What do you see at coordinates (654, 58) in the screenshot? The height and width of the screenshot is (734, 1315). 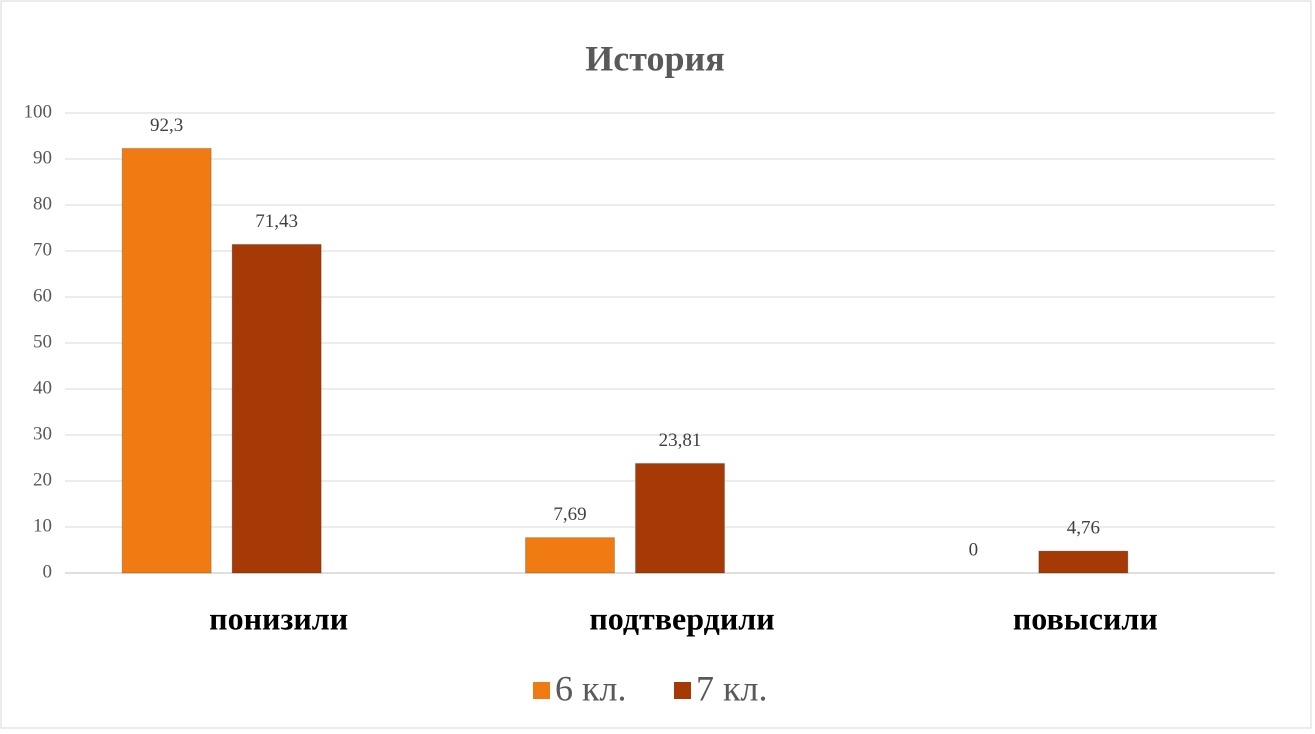 I see `chart-title: История` at bounding box center [654, 58].